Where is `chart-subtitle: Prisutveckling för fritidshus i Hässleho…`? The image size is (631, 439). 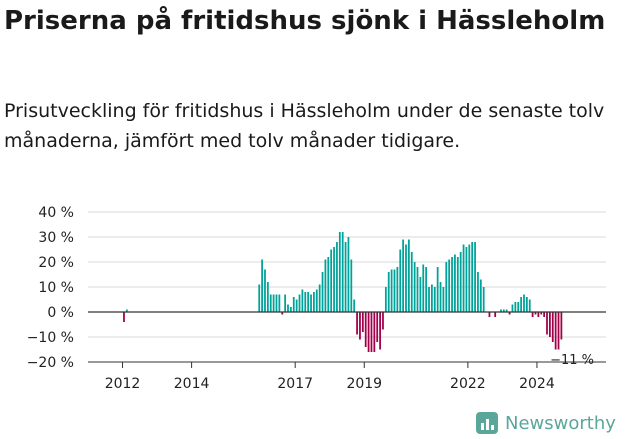 chart-subtitle: Prisutveckling för fritidshus i Hässleho… is located at coordinates (304, 126).